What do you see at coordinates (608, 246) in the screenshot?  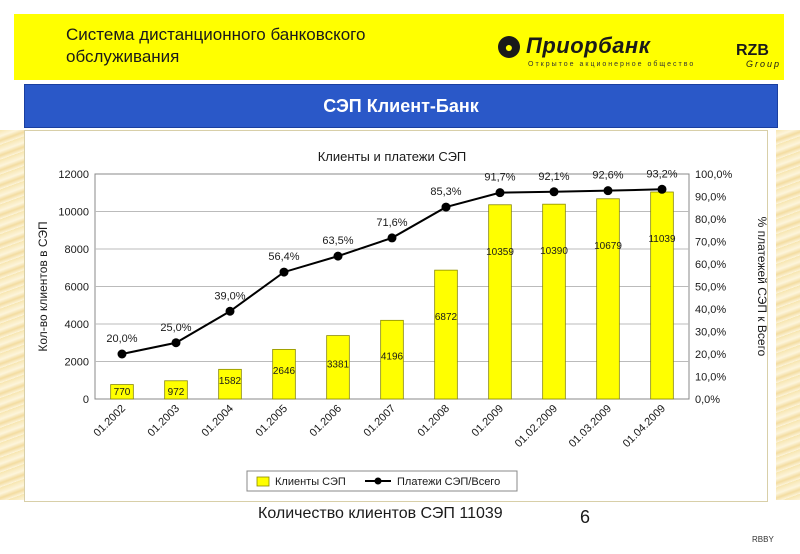 I see `bar-data-label: 10679` at bounding box center [608, 246].